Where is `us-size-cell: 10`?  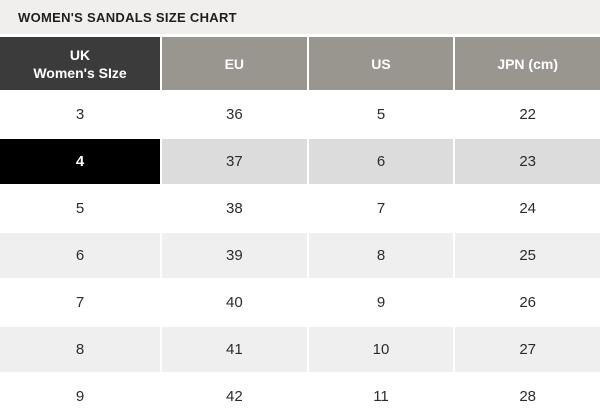 us-size-cell: 10 is located at coordinates (381, 349).